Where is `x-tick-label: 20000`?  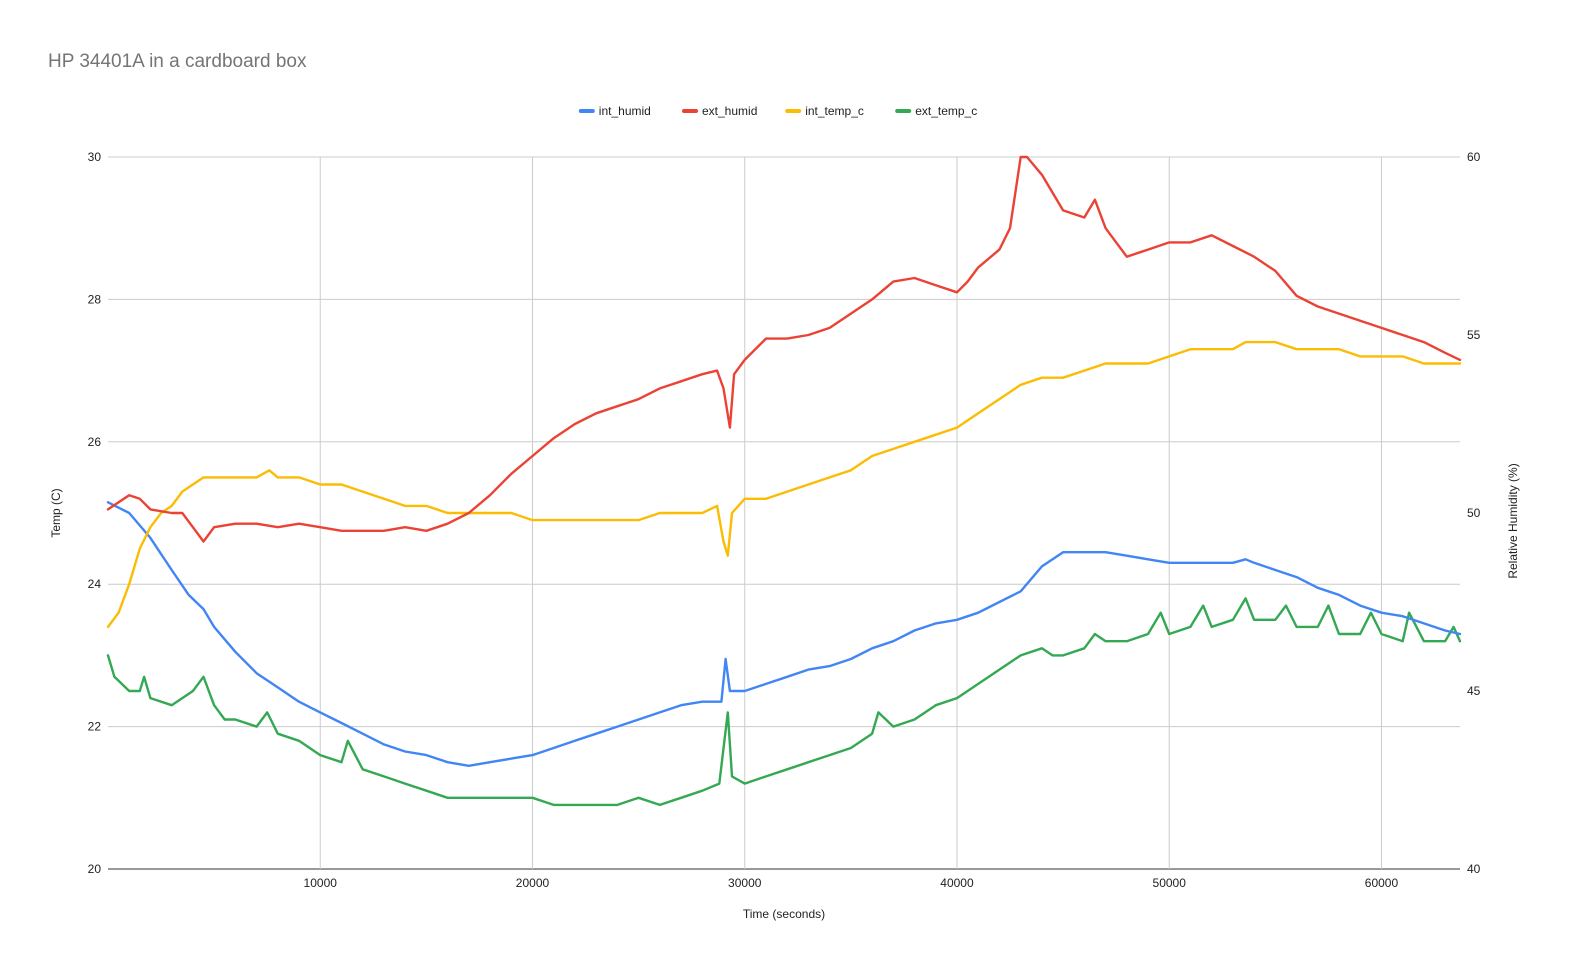 x-tick-label: 20000 is located at coordinates (533, 883).